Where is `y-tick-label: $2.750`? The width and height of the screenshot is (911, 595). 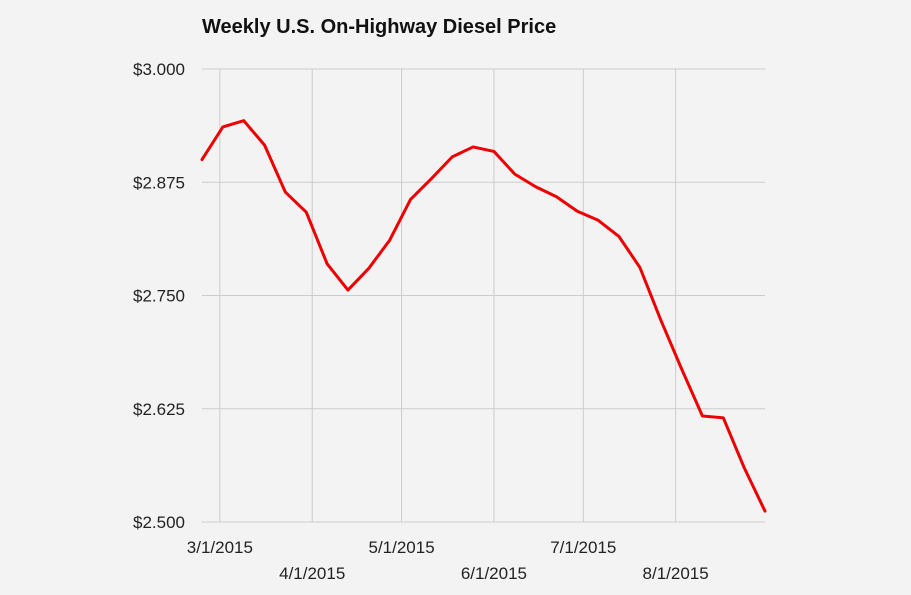
y-tick-label: $2.750 is located at coordinates (159, 296).